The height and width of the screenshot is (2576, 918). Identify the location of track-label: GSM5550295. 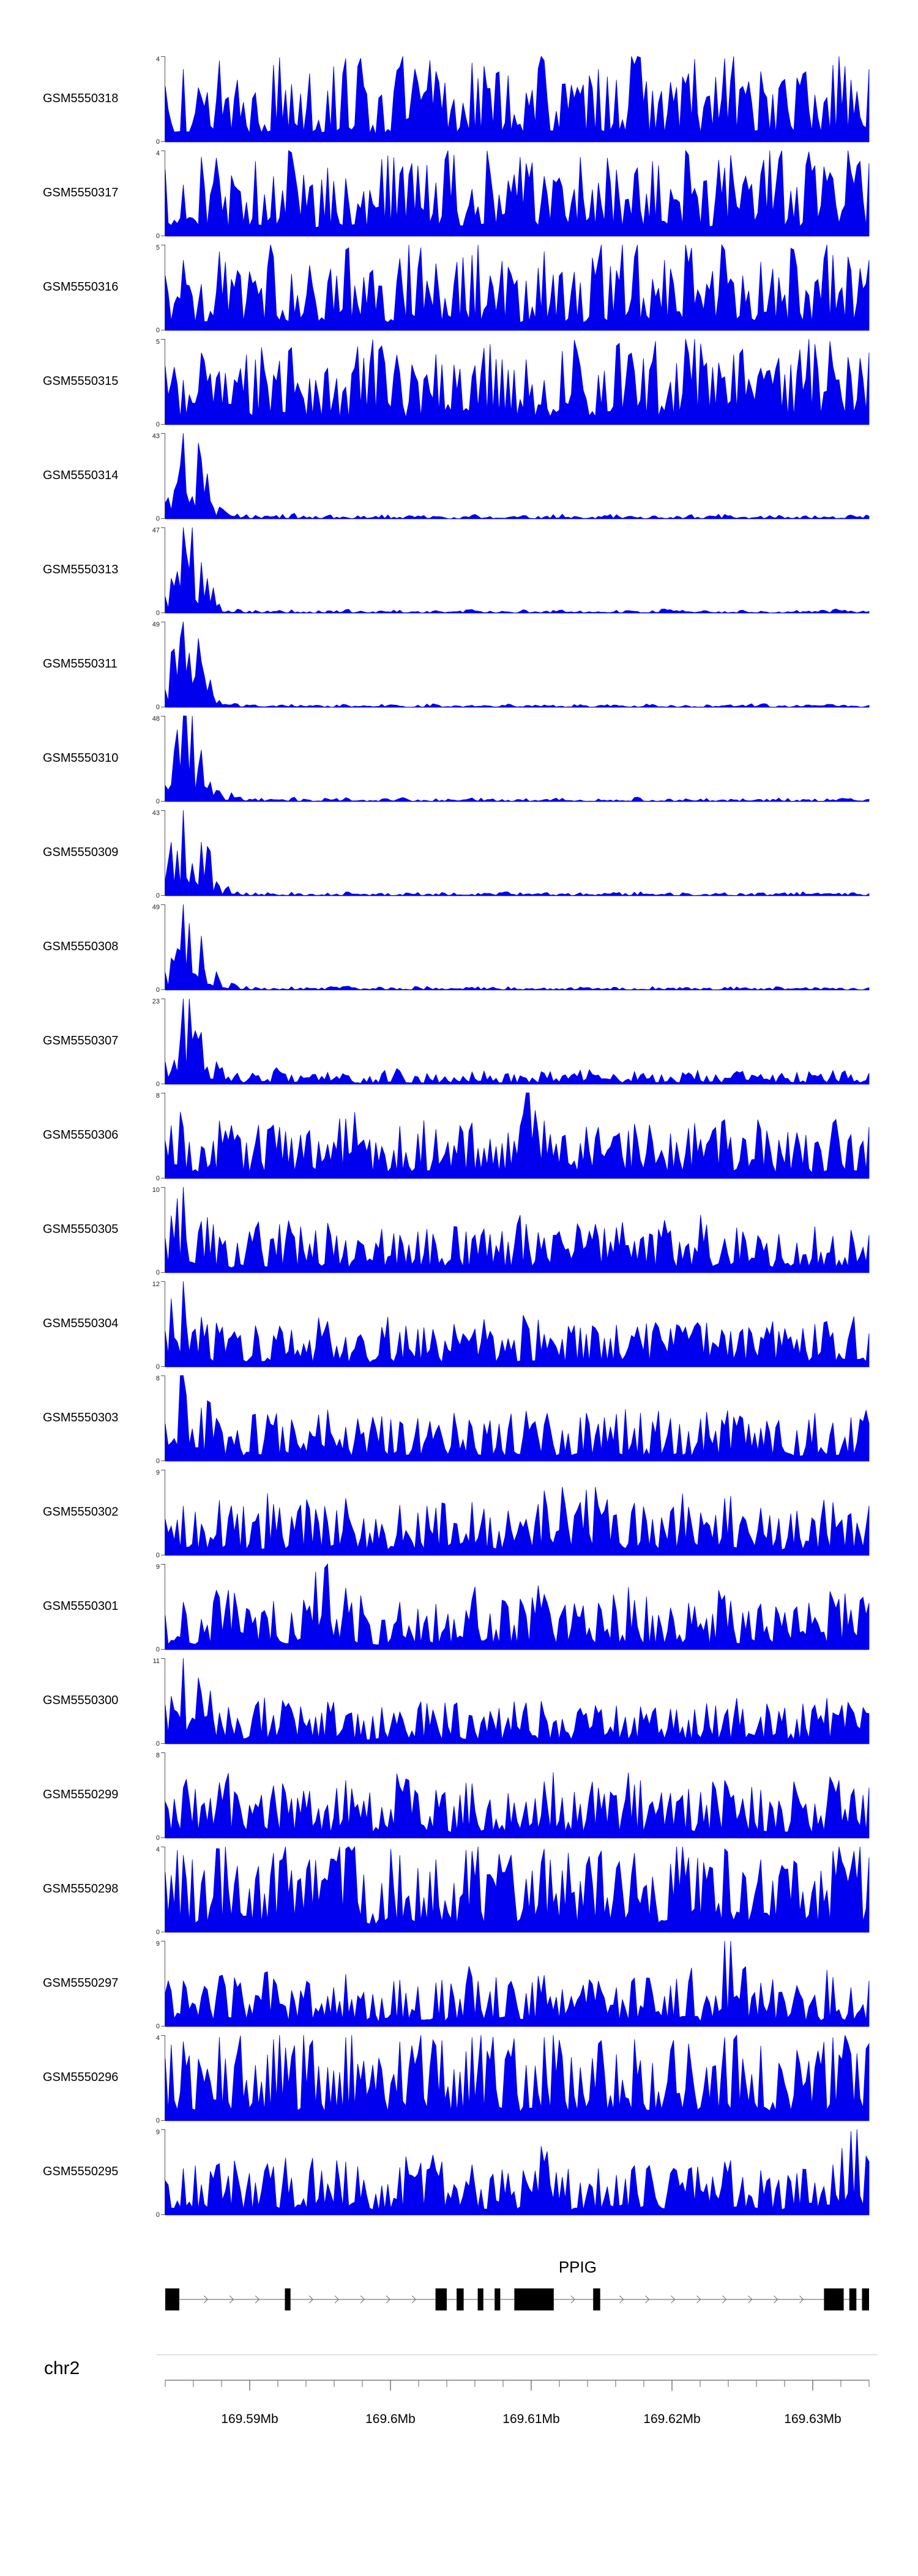
(81, 2172).